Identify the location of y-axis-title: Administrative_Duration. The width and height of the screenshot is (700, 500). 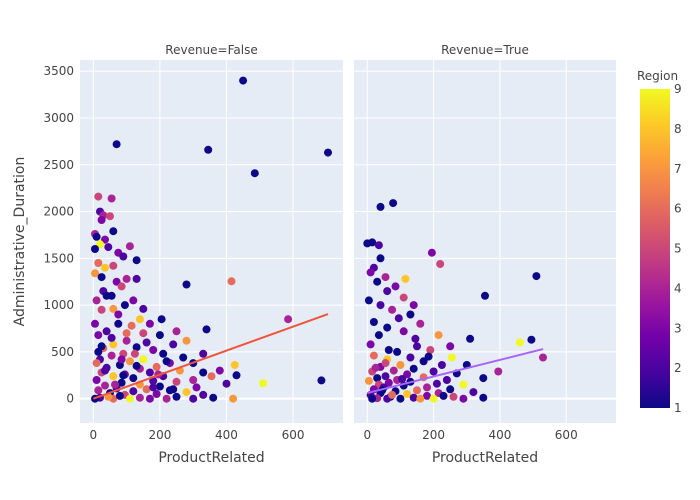
(20, 242).